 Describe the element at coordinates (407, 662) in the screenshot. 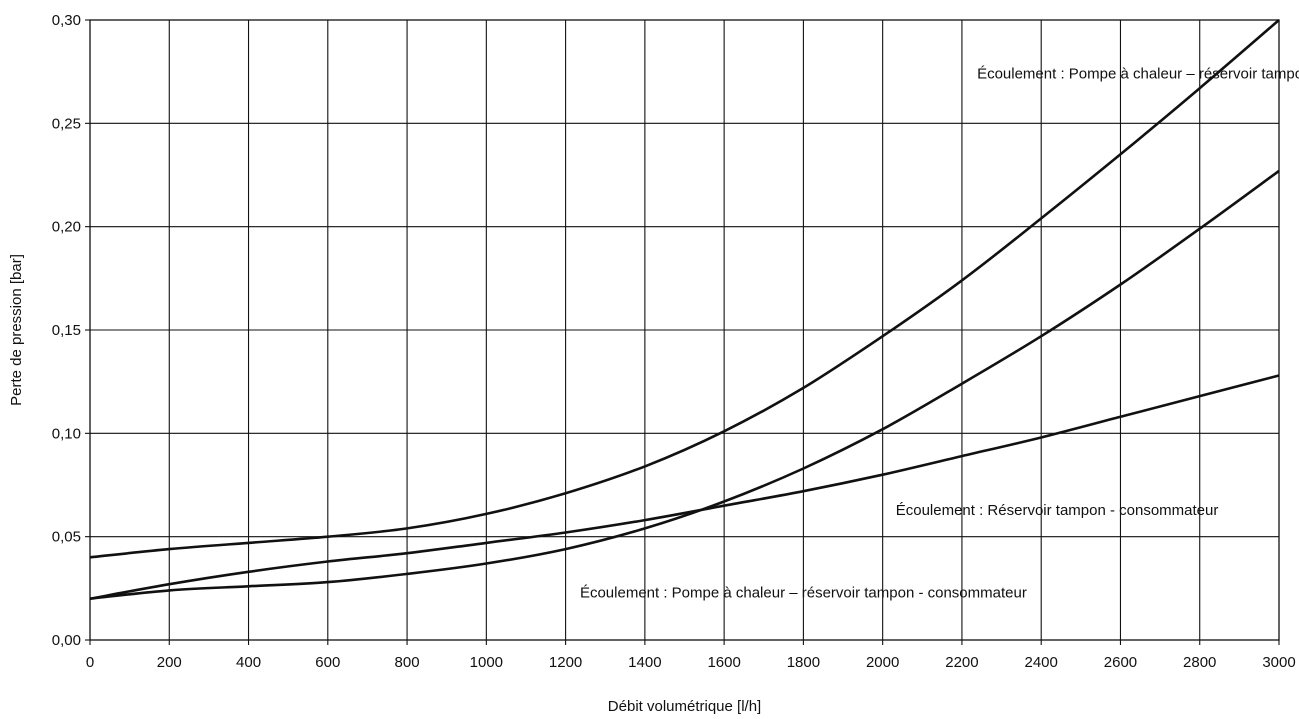

I see `x-tick-label: 800` at that location.